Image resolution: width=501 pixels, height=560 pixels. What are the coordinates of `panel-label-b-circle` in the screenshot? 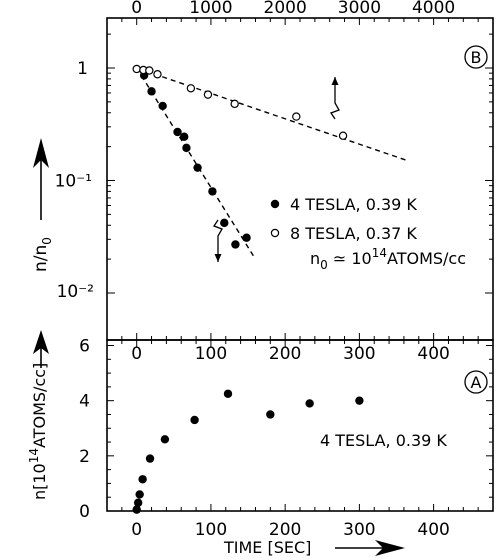 It's located at (476, 57).